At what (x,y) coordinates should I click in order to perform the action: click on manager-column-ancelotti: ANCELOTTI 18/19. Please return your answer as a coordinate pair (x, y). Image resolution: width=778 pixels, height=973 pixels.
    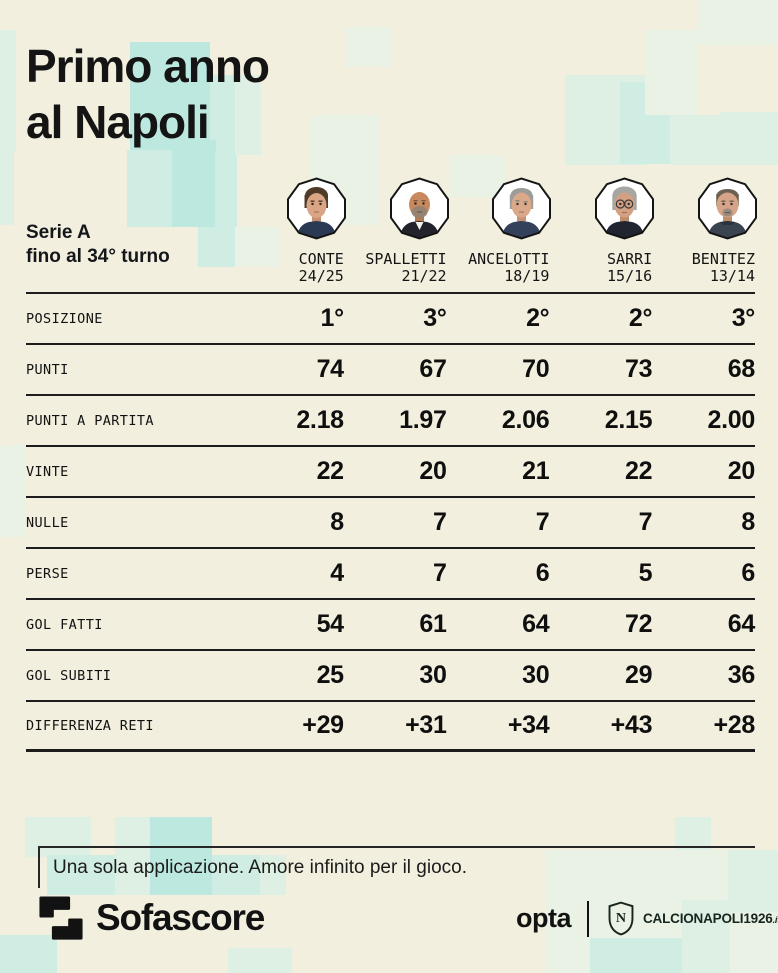
    Looking at the image, I should click on (500, 233).